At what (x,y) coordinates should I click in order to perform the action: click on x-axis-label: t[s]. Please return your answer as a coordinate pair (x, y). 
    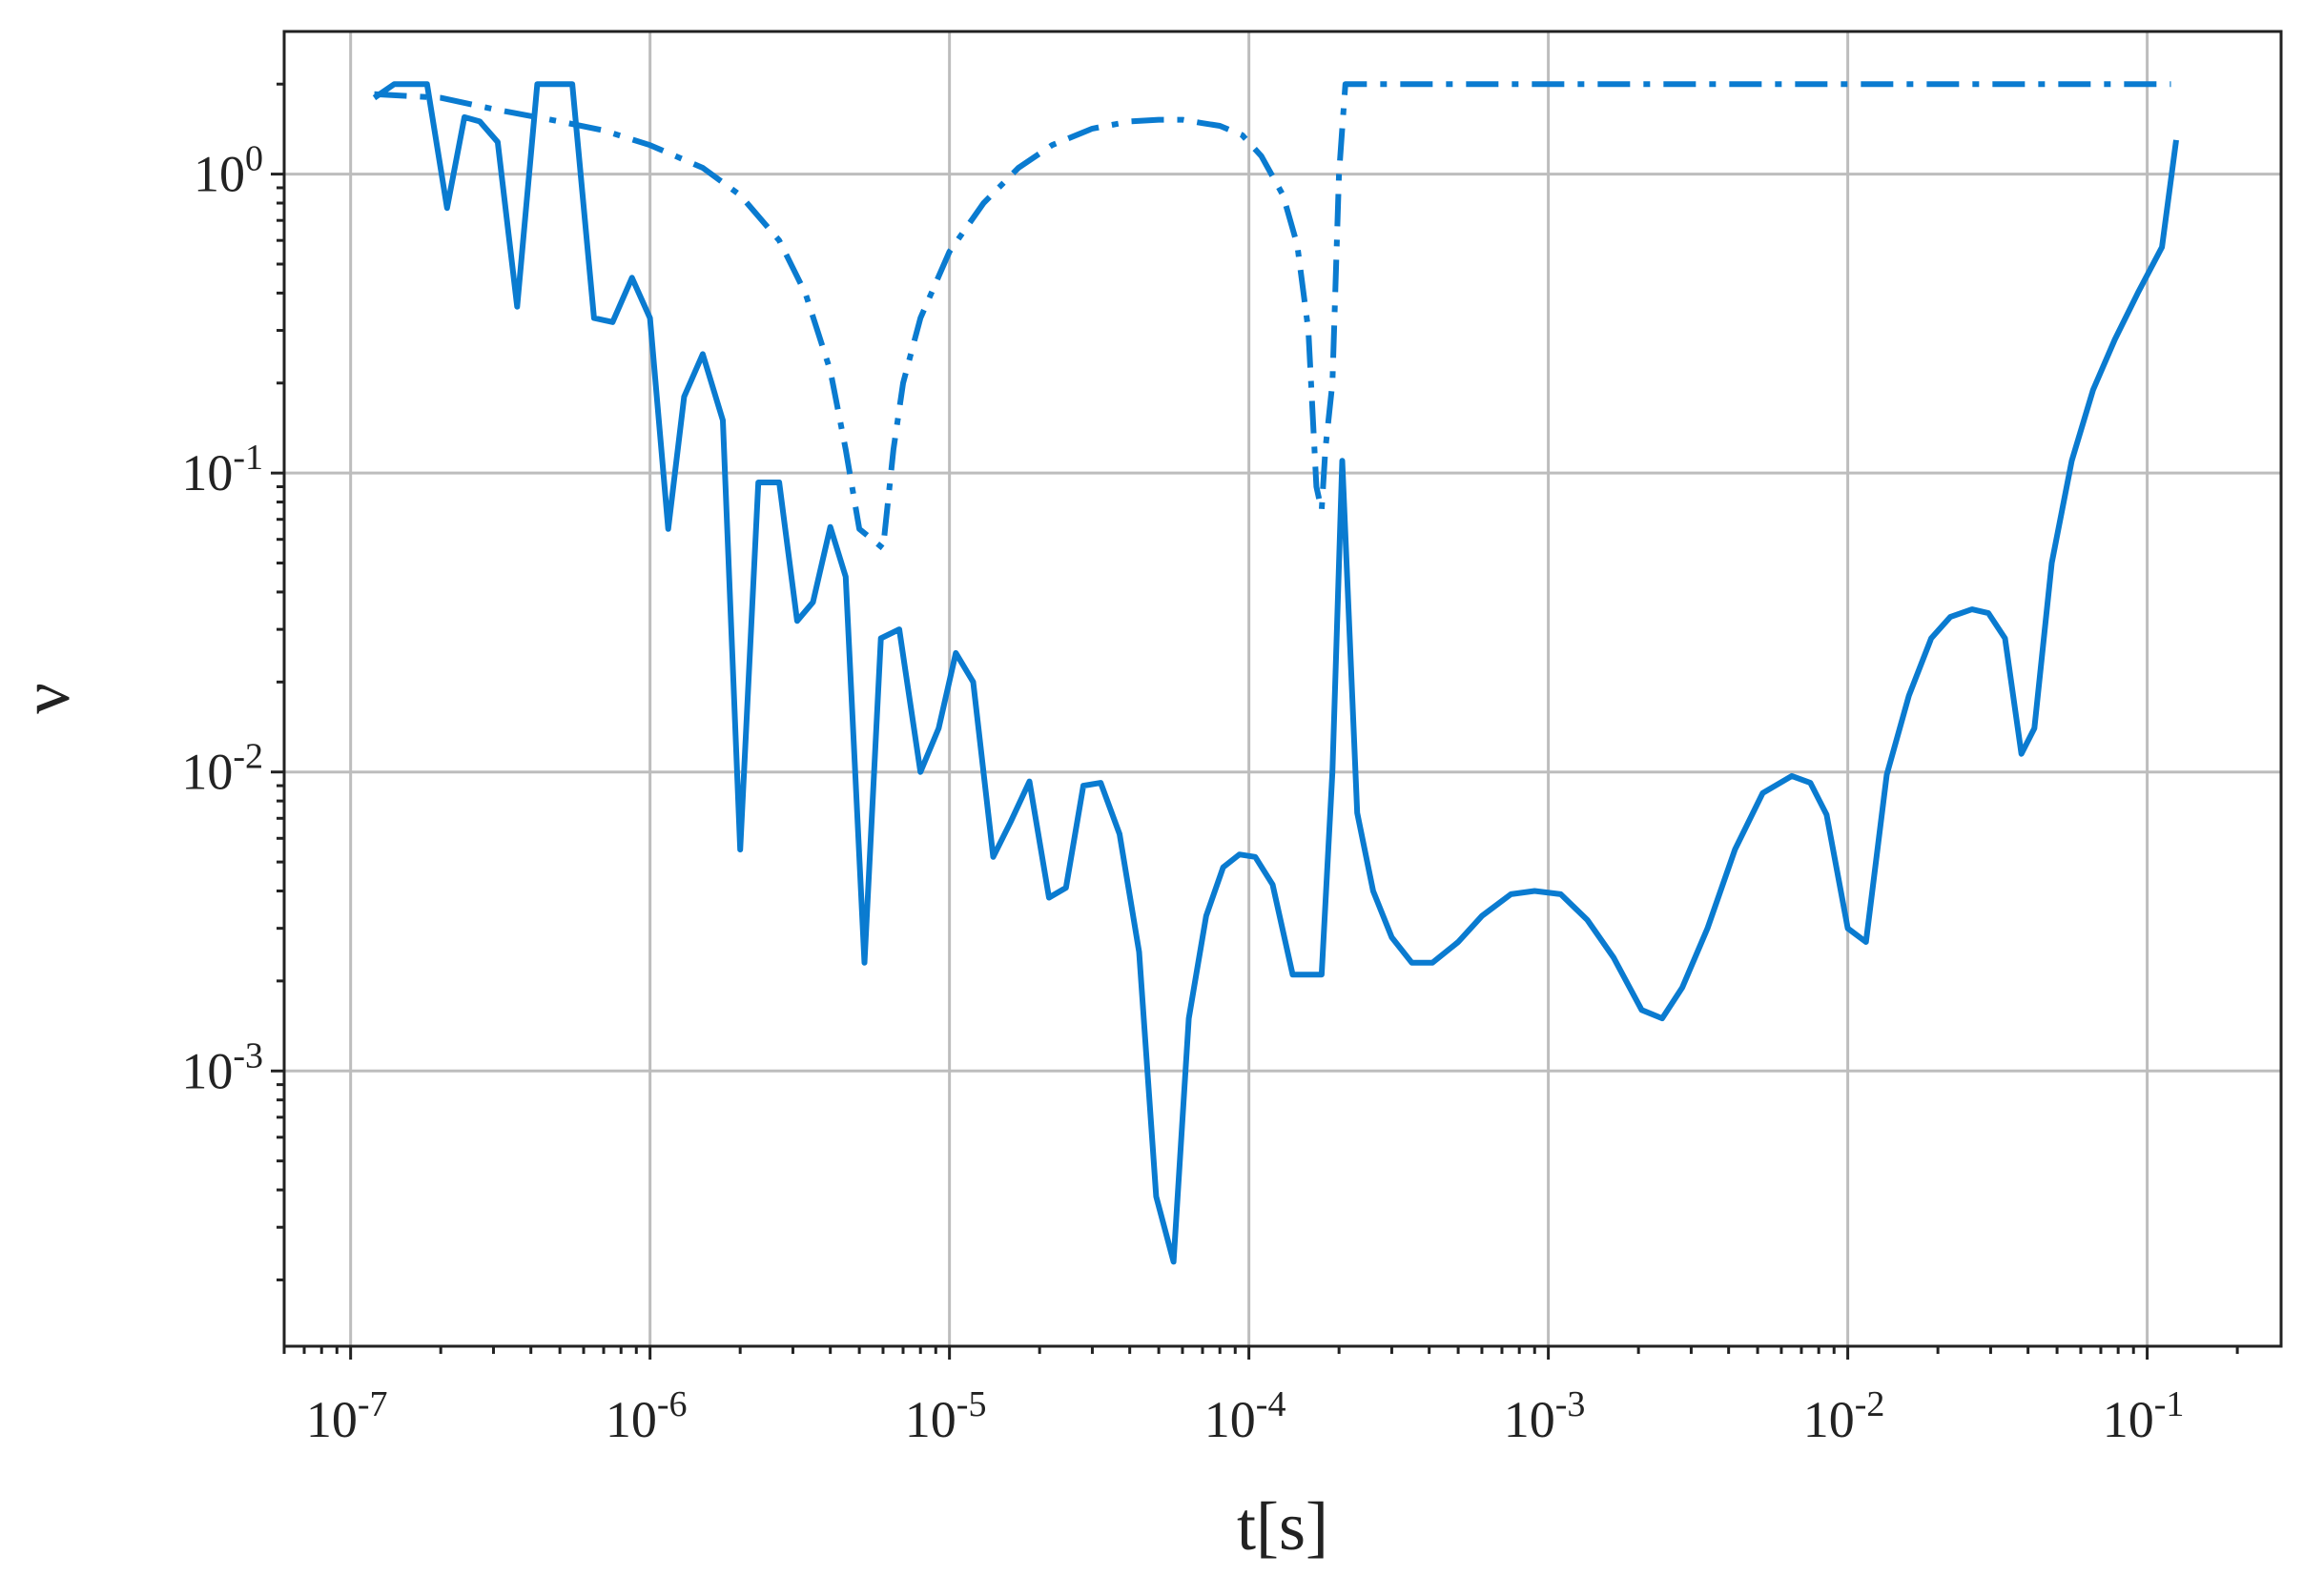
    Looking at the image, I should click on (1283, 1527).